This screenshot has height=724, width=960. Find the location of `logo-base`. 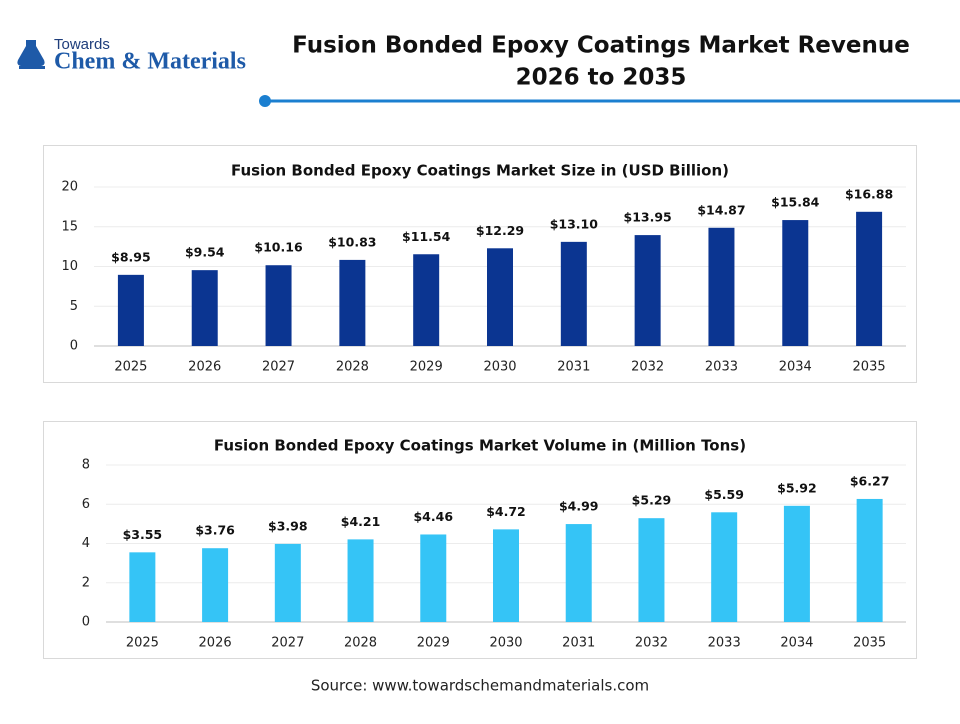

logo-base is located at coordinates (32, 67).